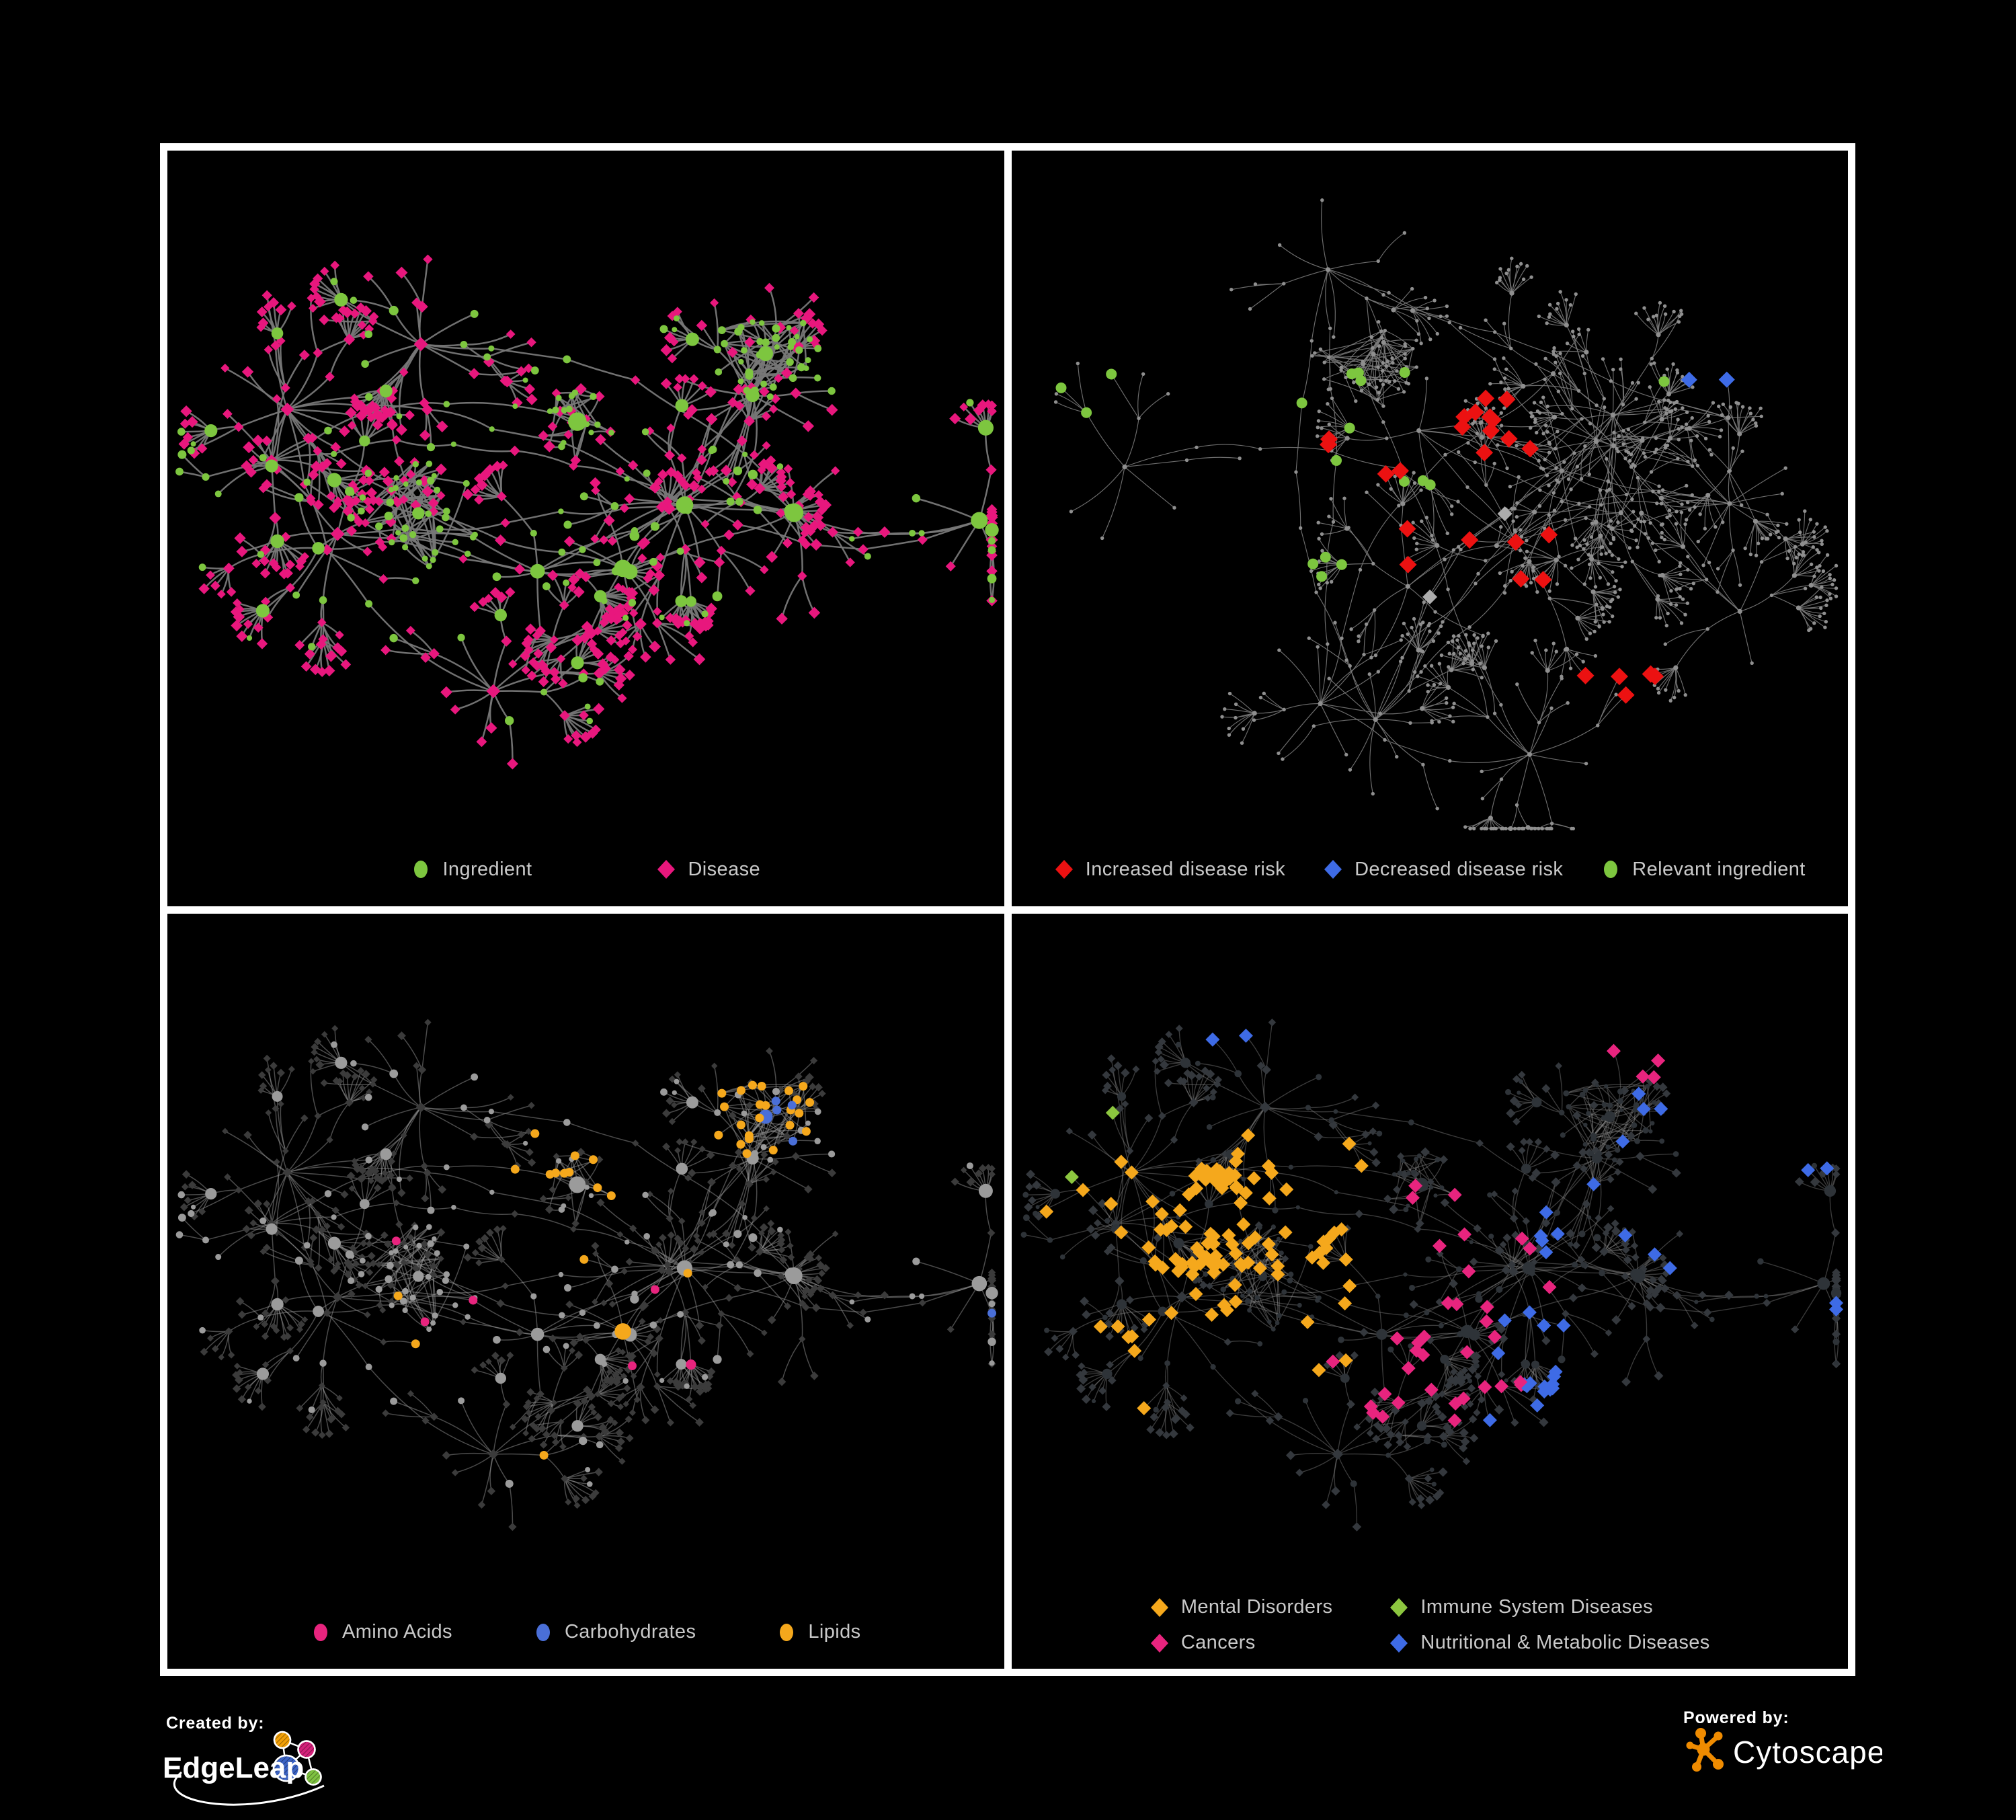  I want to click on legend-label: Mental Disorders, so click(1256, 1607).